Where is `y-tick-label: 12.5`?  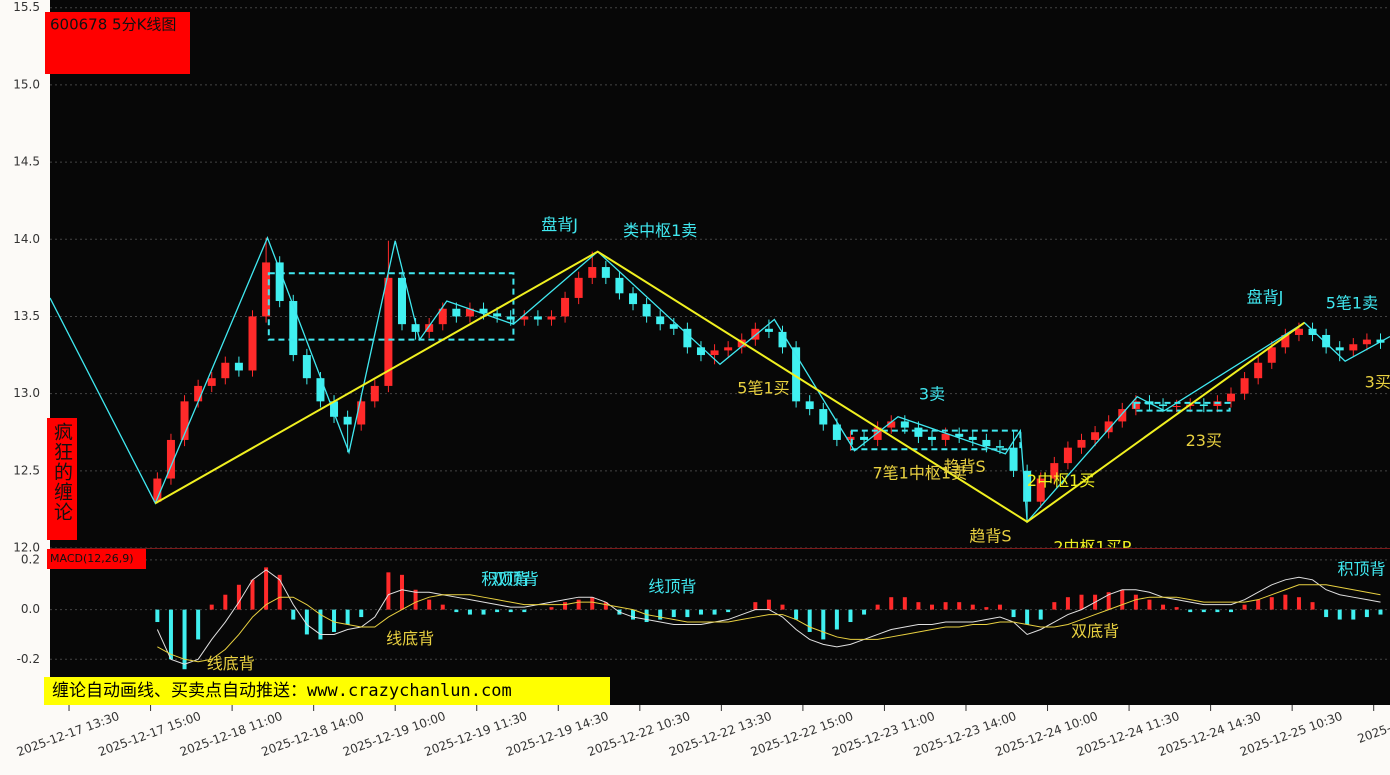 y-tick-label: 12.5 is located at coordinates (26, 470).